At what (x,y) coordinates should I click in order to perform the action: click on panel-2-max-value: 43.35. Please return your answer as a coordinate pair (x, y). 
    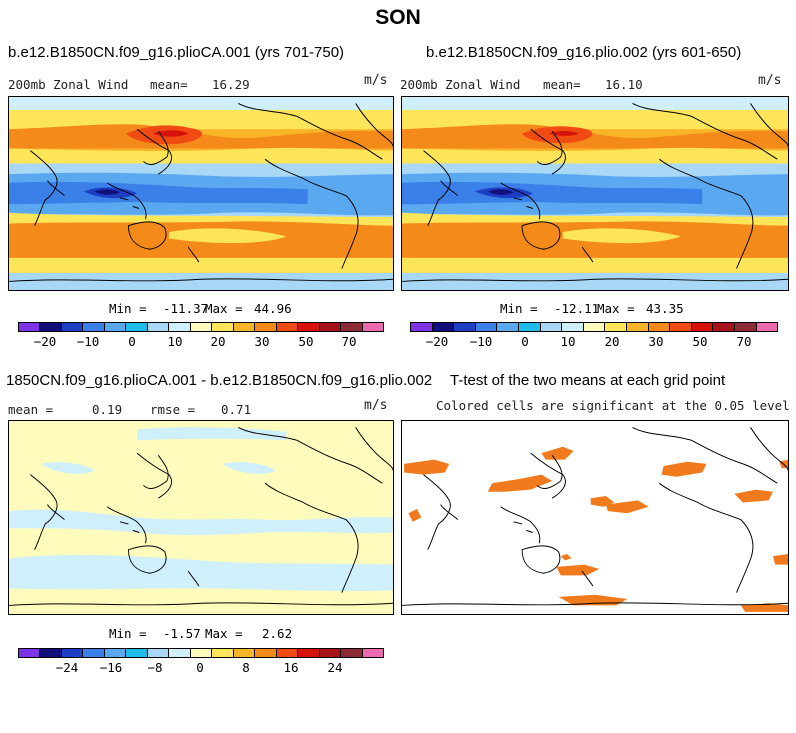
    Looking at the image, I should click on (665, 308).